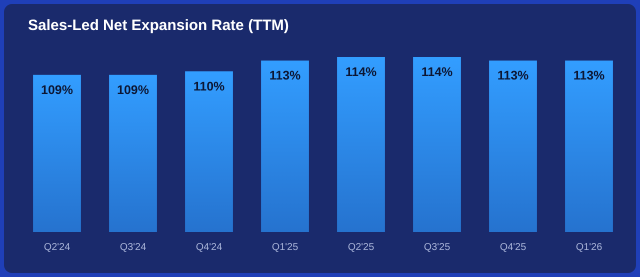 This screenshot has height=277, width=640. I want to click on x-tick-label: Q2'24, so click(57, 248).